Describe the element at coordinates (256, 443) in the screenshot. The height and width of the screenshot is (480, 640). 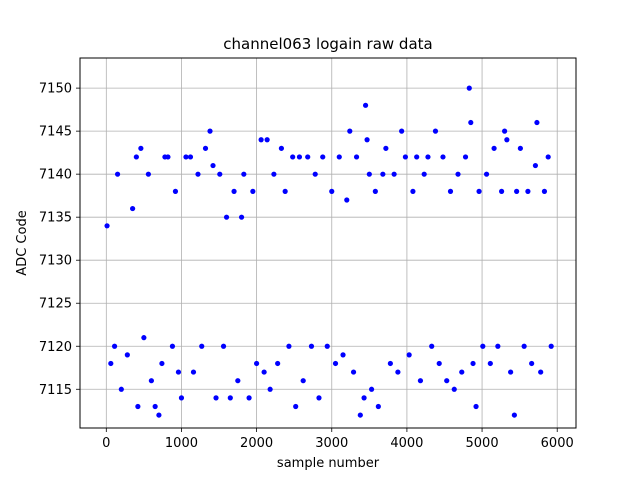
I see `x-tick-label: 2000` at that location.